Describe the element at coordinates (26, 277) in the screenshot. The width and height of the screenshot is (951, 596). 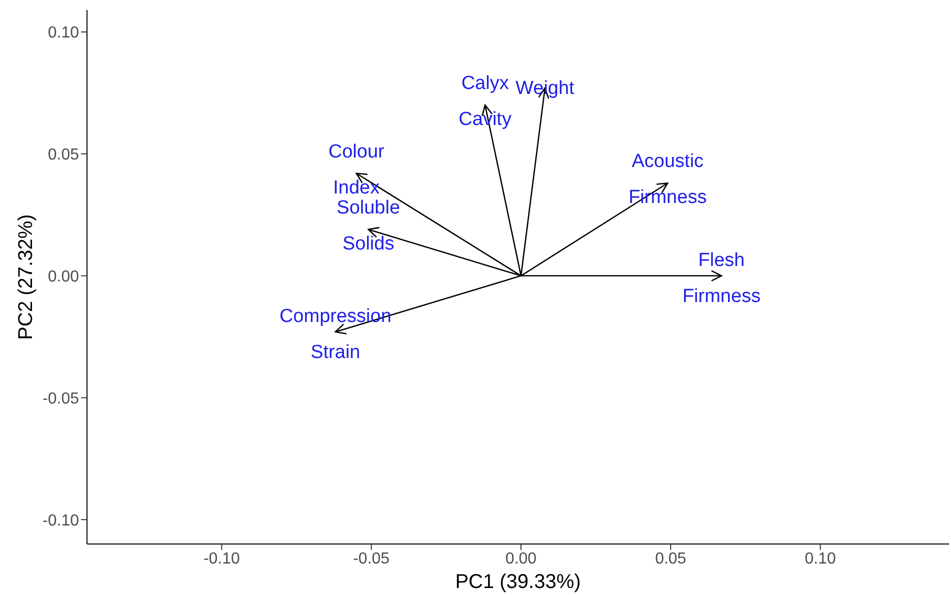
I see `y-axis-title: PC2 (27.32%)` at that location.